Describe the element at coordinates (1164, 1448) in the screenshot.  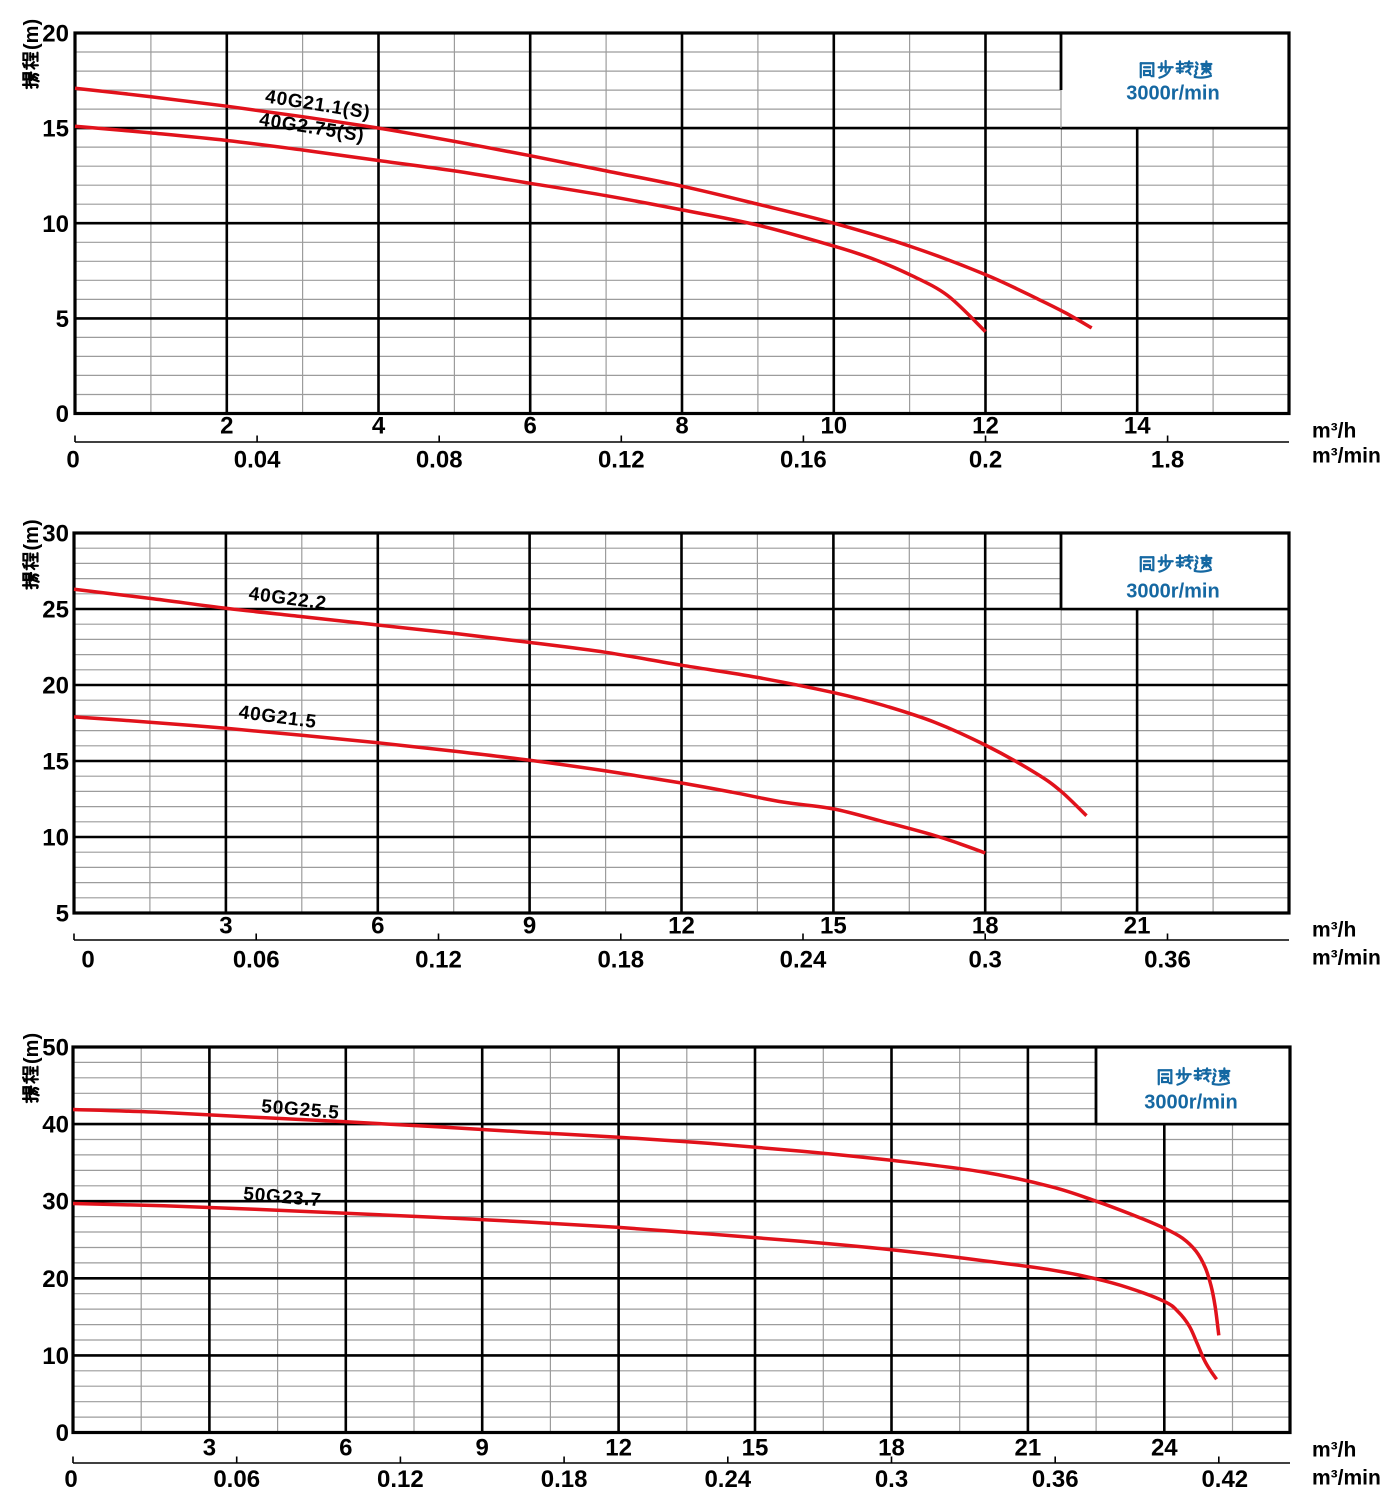
I see `svg-text: 24` at that location.